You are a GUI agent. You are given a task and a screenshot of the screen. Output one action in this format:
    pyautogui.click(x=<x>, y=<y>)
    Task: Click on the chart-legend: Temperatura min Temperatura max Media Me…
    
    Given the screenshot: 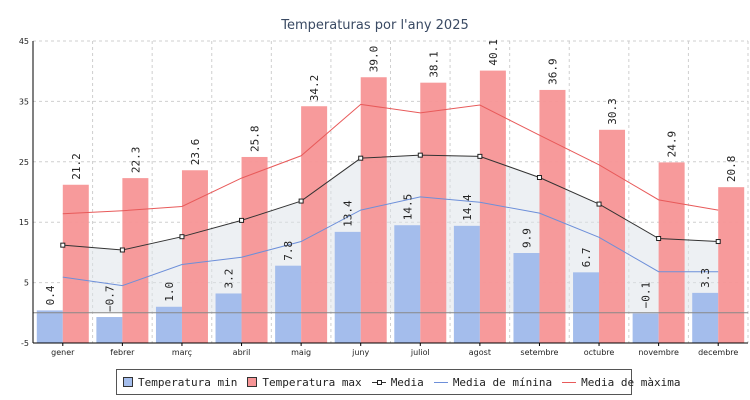 What is the action you would take?
    pyautogui.click(x=398, y=382)
    